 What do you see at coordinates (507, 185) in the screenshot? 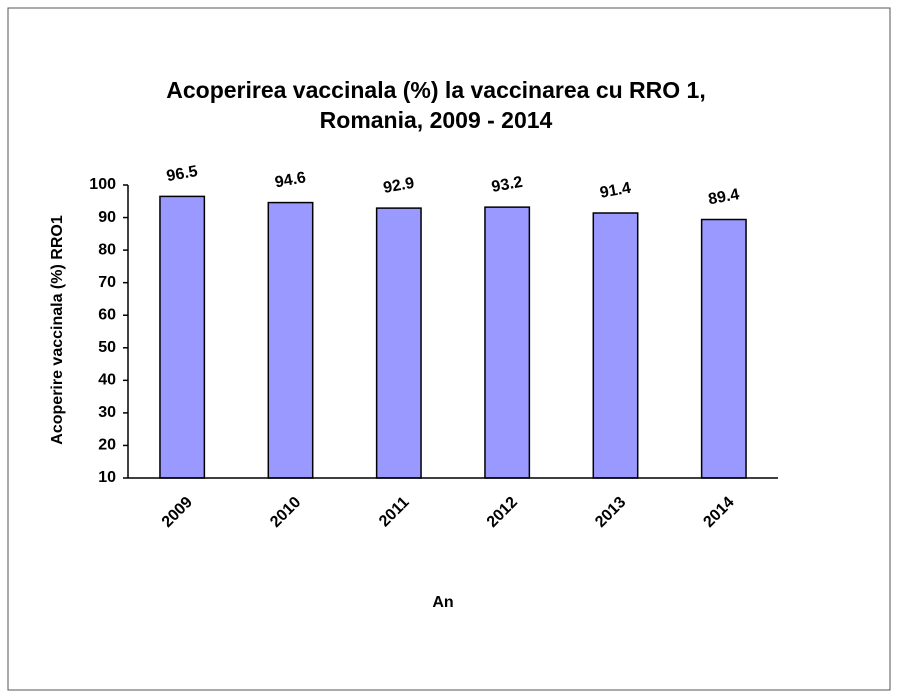
I see `value-label: 93.2` at bounding box center [507, 185].